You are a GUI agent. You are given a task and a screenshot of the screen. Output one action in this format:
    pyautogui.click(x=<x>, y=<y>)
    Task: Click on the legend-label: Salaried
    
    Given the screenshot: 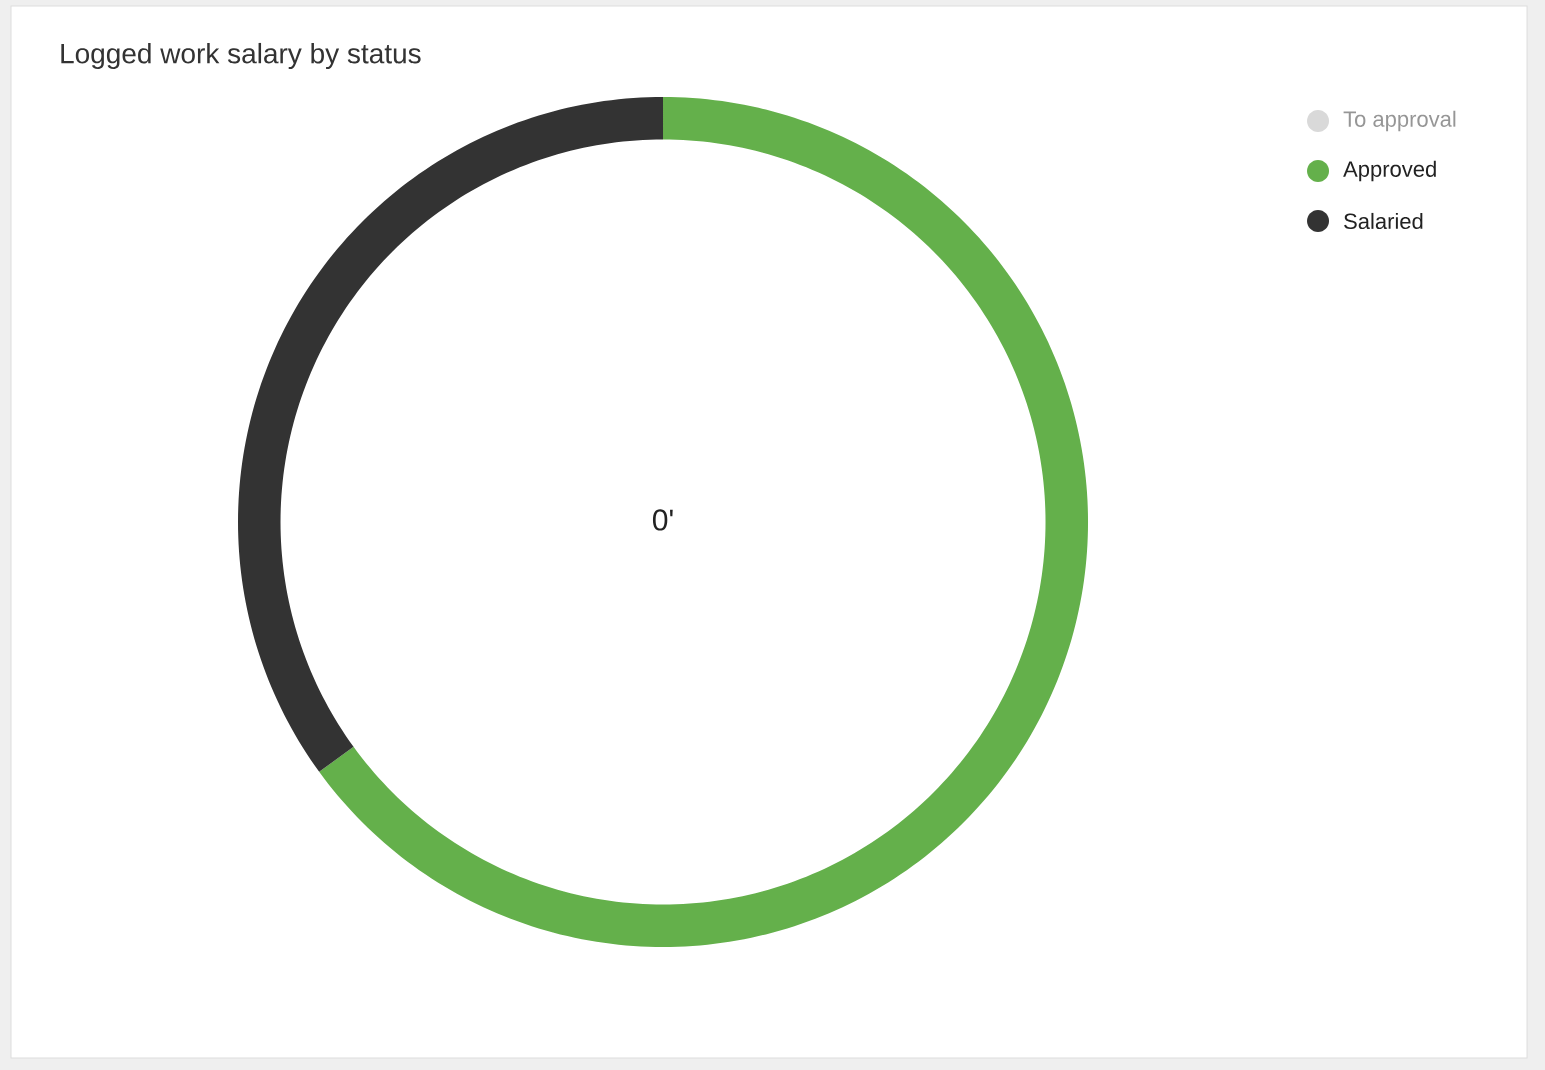 What is the action you would take?
    pyautogui.click(x=1383, y=221)
    